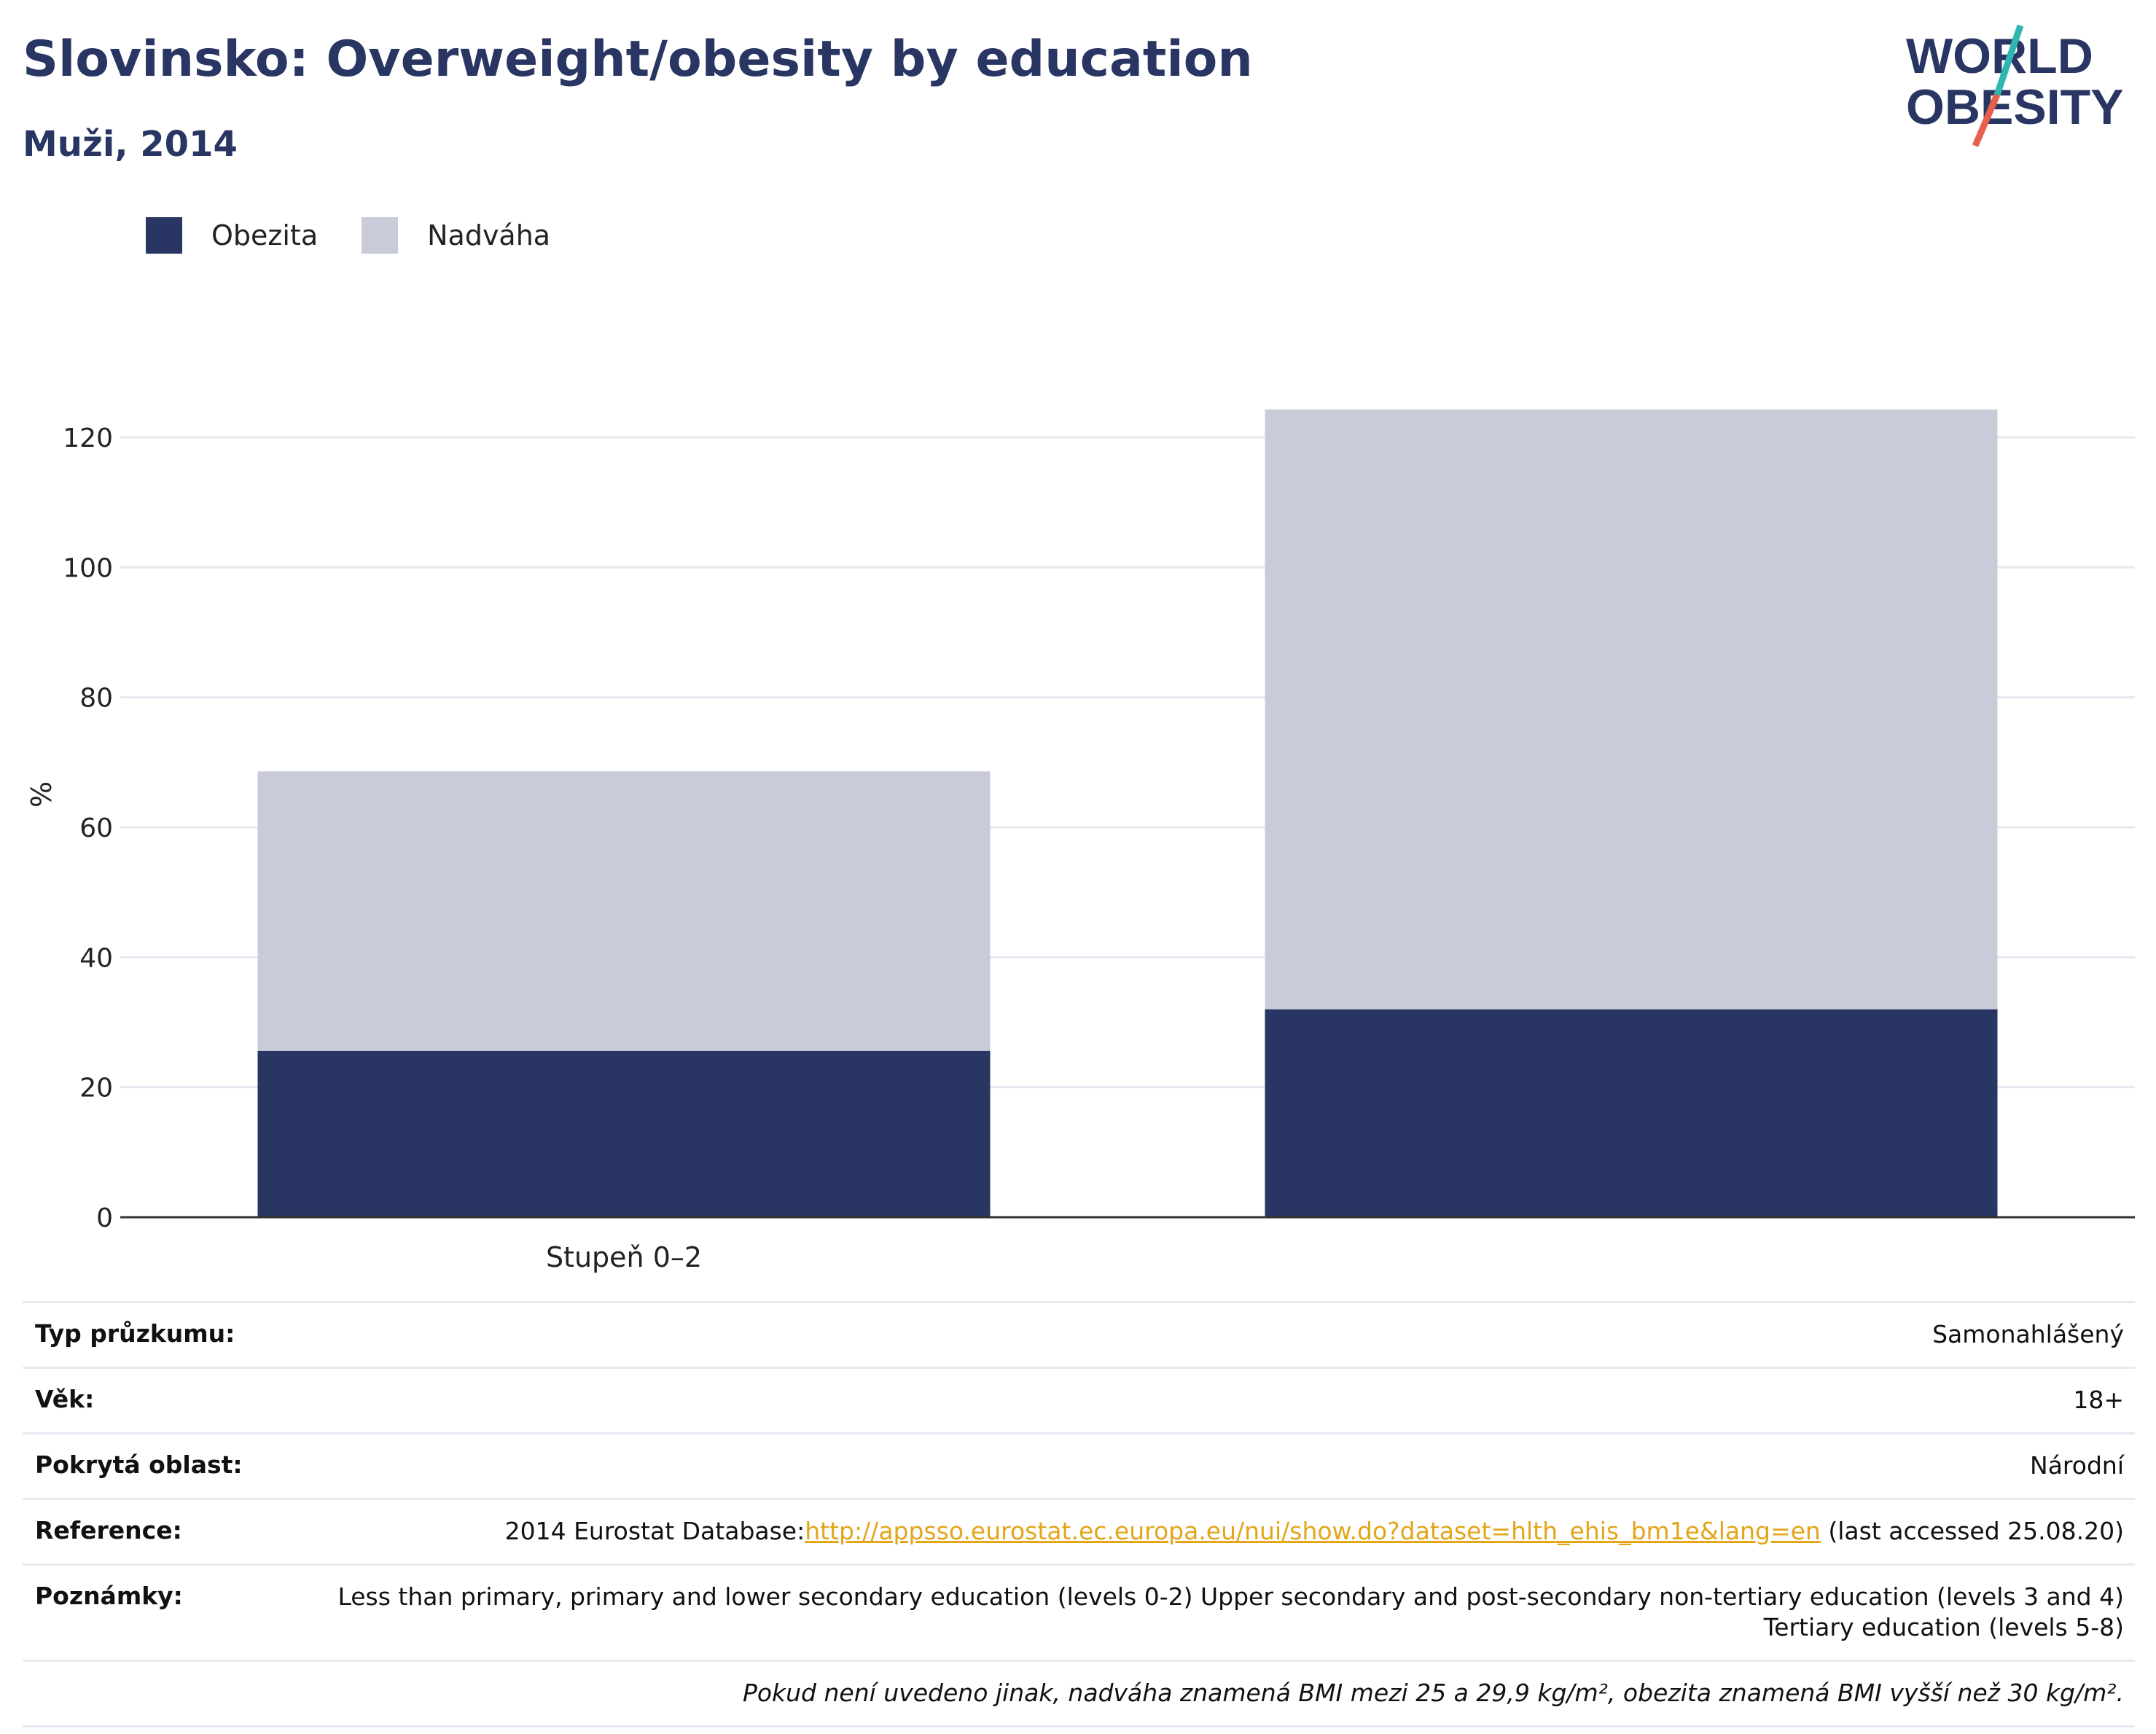 The image size is (2156, 1734). What do you see at coordinates (135, 1333) in the screenshot?
I see `info-label: Typ průzkumu:` at bounding box center [135, 1333].